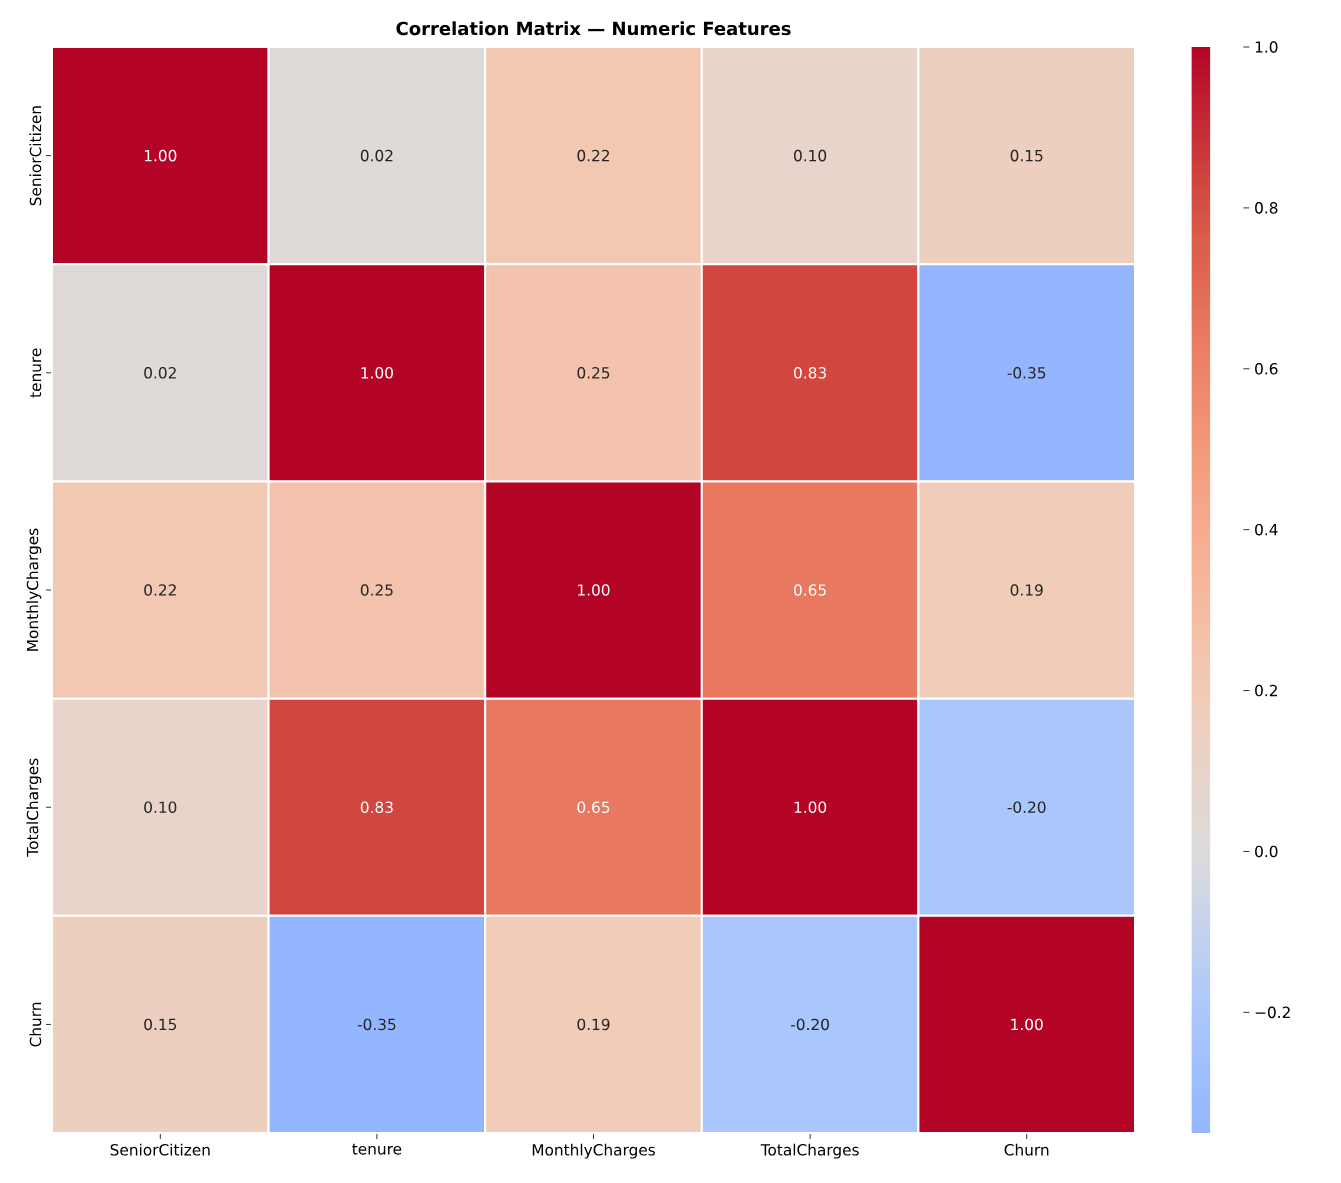 The image size is (1341, 1183). I want to click on y-tick-label: TotalCharges, so click(34, 807).